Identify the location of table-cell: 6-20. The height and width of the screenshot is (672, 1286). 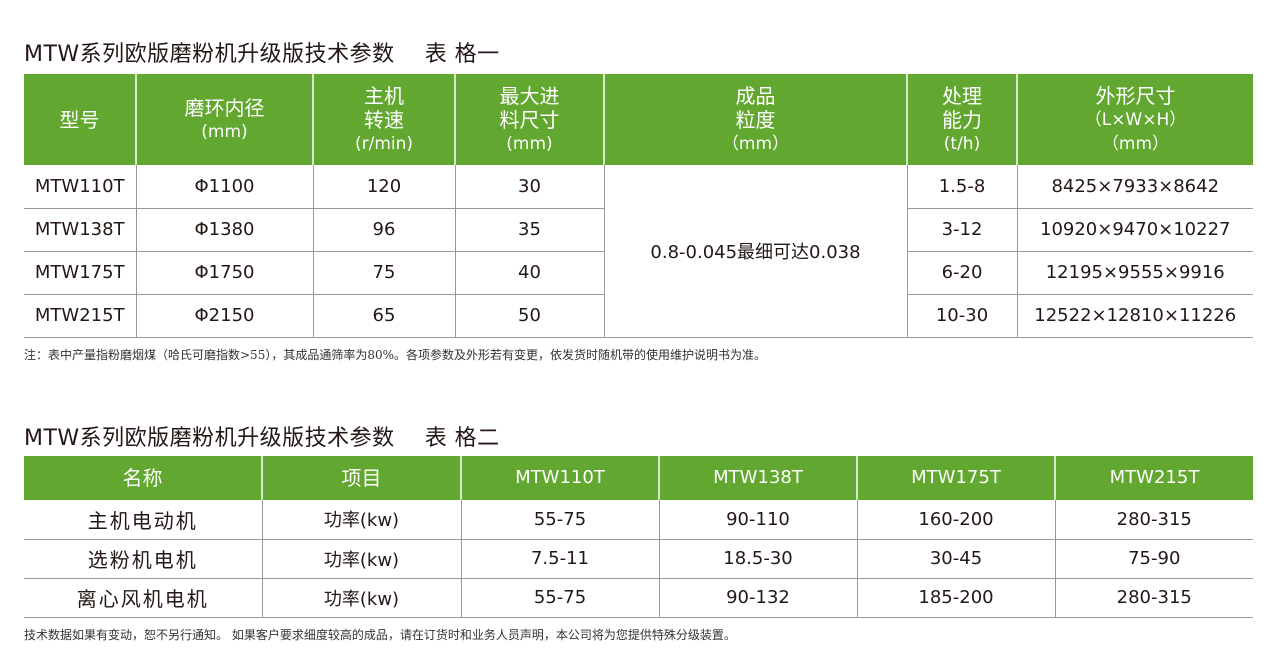
(961, 273).